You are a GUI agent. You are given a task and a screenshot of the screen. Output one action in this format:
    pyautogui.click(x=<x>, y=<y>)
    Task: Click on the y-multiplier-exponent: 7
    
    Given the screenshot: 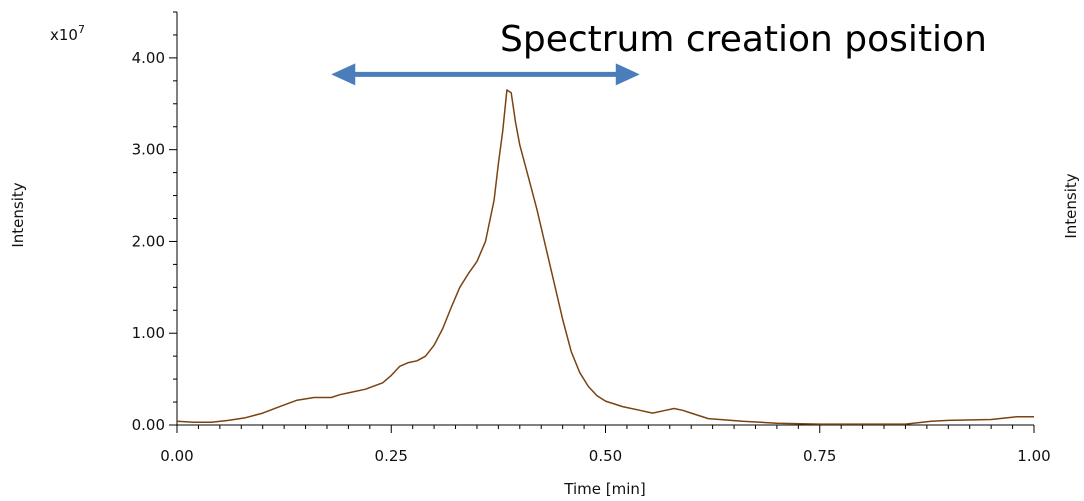 What is the action you would take?
    pyautogui.click(x=81, y=29)
    